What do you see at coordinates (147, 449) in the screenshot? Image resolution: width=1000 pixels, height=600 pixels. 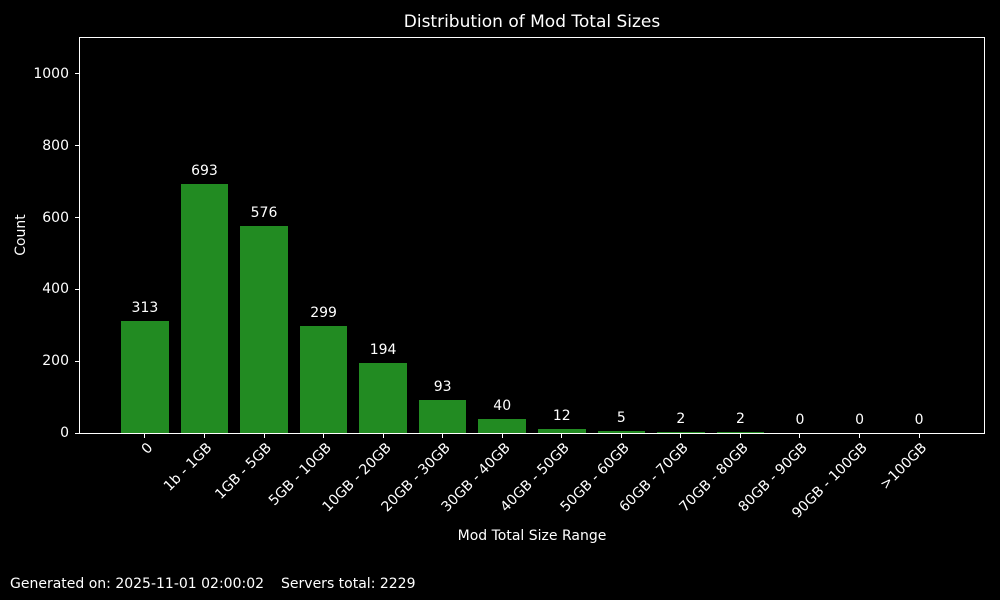 I see `x-tick-label: 0` at bounding box center [147, 449].